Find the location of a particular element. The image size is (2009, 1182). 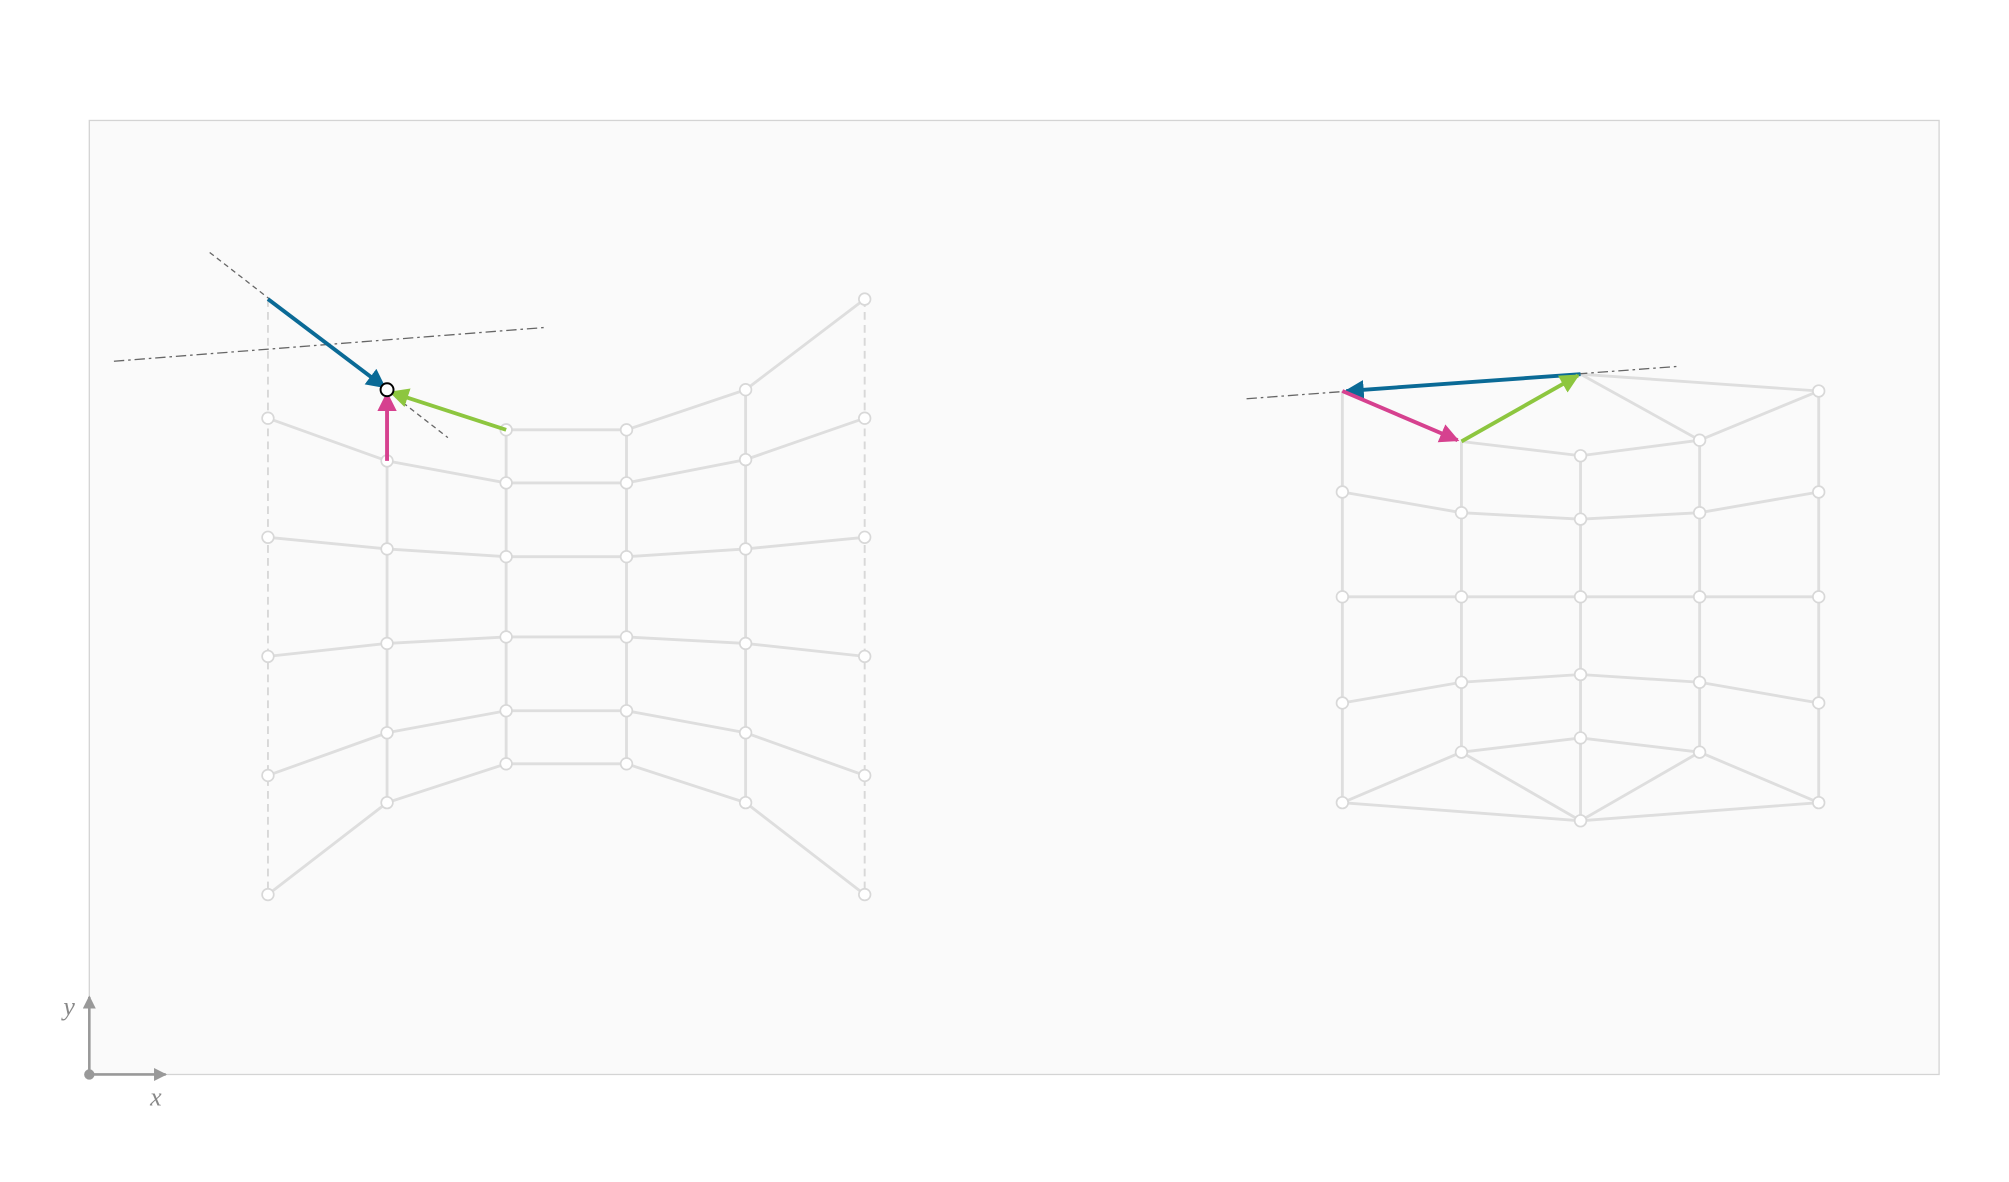

active-node is located at coordinates (387, 390).